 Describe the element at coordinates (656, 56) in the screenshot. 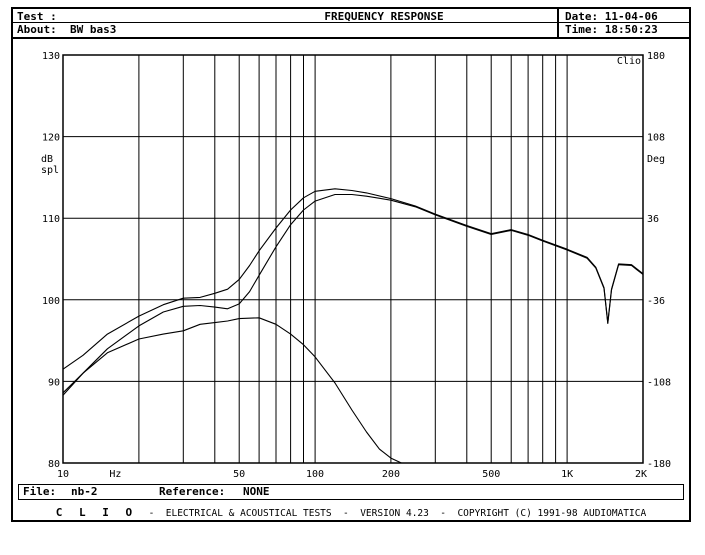

I see `y2-tick-label: 180` at that location.